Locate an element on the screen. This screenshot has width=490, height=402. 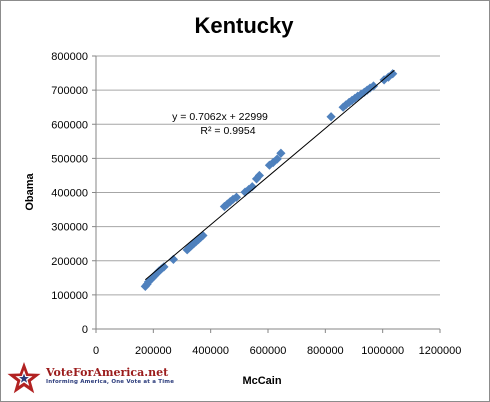
x-tick-label: 1000000 is located at coordinates (382, 351).